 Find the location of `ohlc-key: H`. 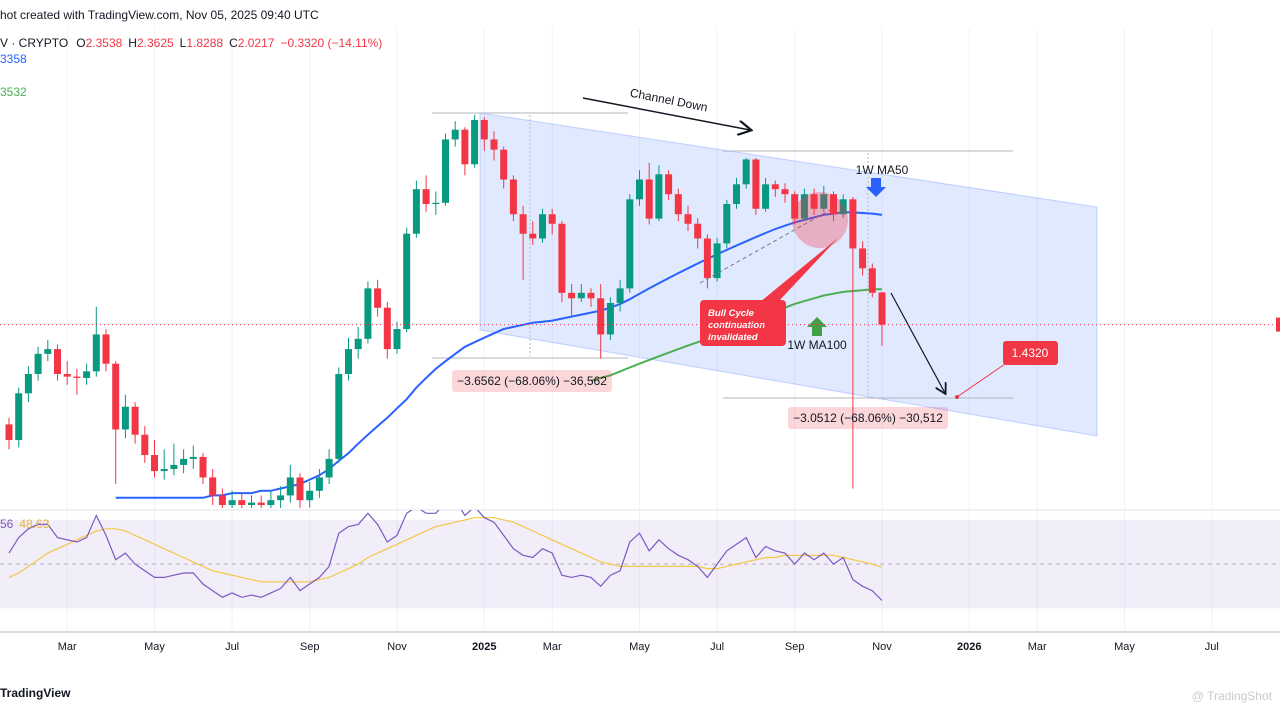

ohlc-key: H is located at coordinates (132, 43).